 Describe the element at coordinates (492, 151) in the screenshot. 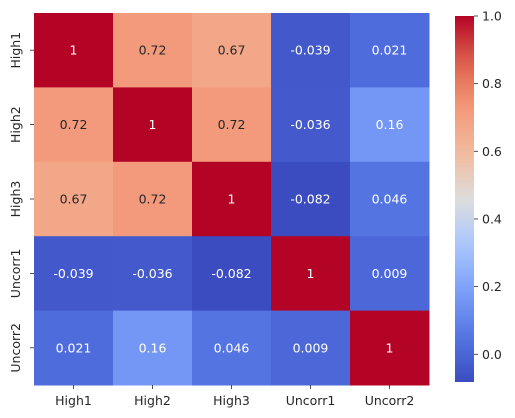

I see `colorbar-tick-label: 0.6` at that location.